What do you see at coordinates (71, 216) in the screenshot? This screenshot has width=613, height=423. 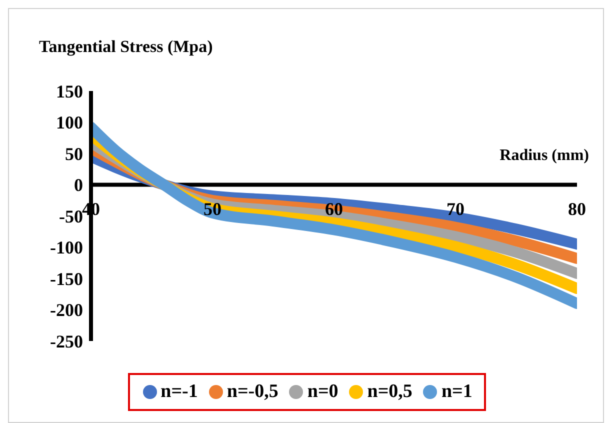 I see `y-tick-label: -50` at bounding box center [71, 216].